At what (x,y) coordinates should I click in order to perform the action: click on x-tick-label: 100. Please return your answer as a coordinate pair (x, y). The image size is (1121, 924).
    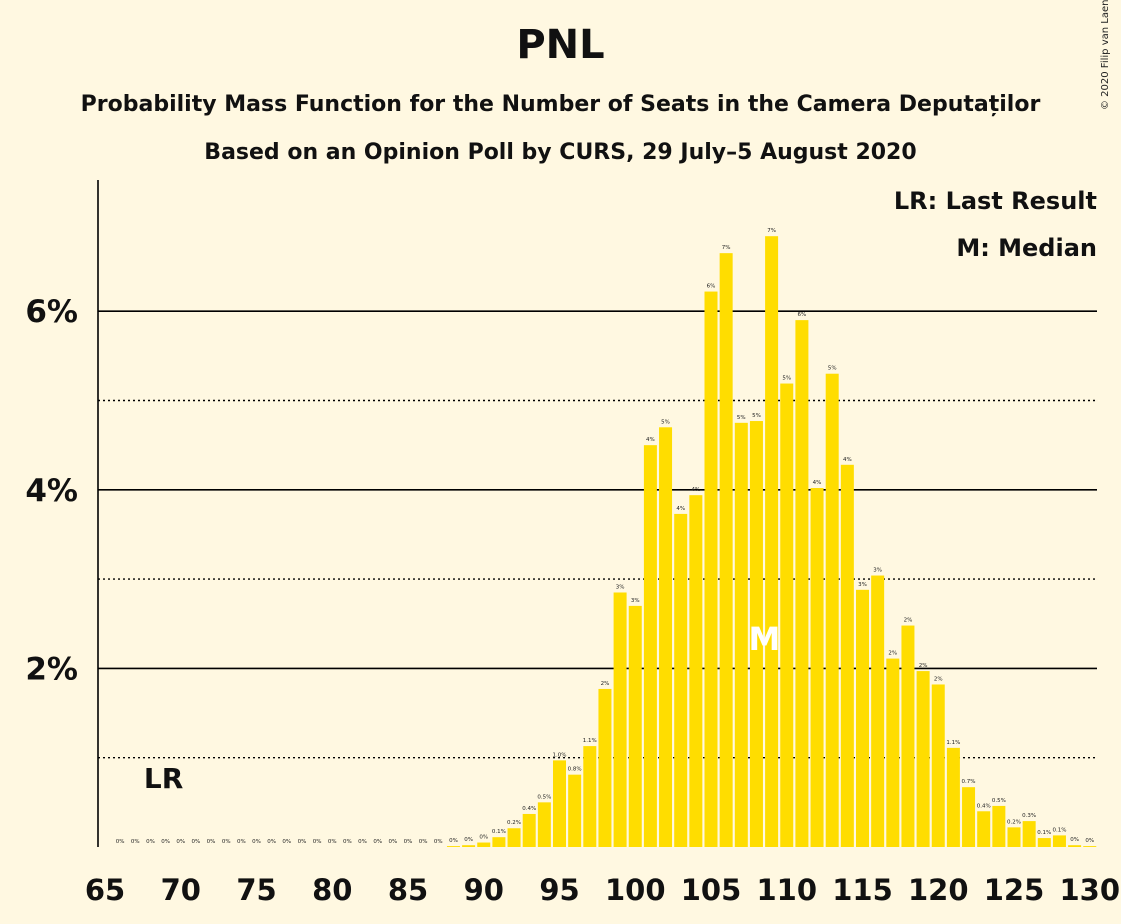
    Looking at the image, I should click on (635, 890).